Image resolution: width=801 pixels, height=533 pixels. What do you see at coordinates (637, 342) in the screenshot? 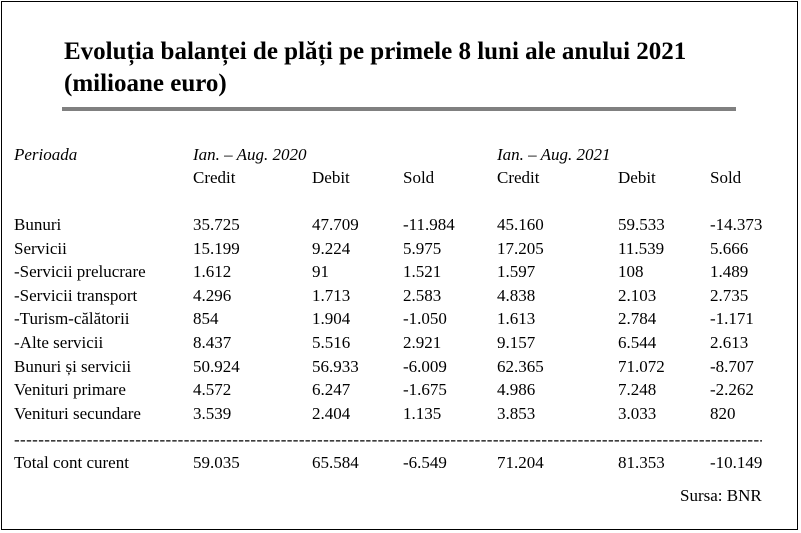
I see `table-cell: 6.544` at bounding box center [637, 342].